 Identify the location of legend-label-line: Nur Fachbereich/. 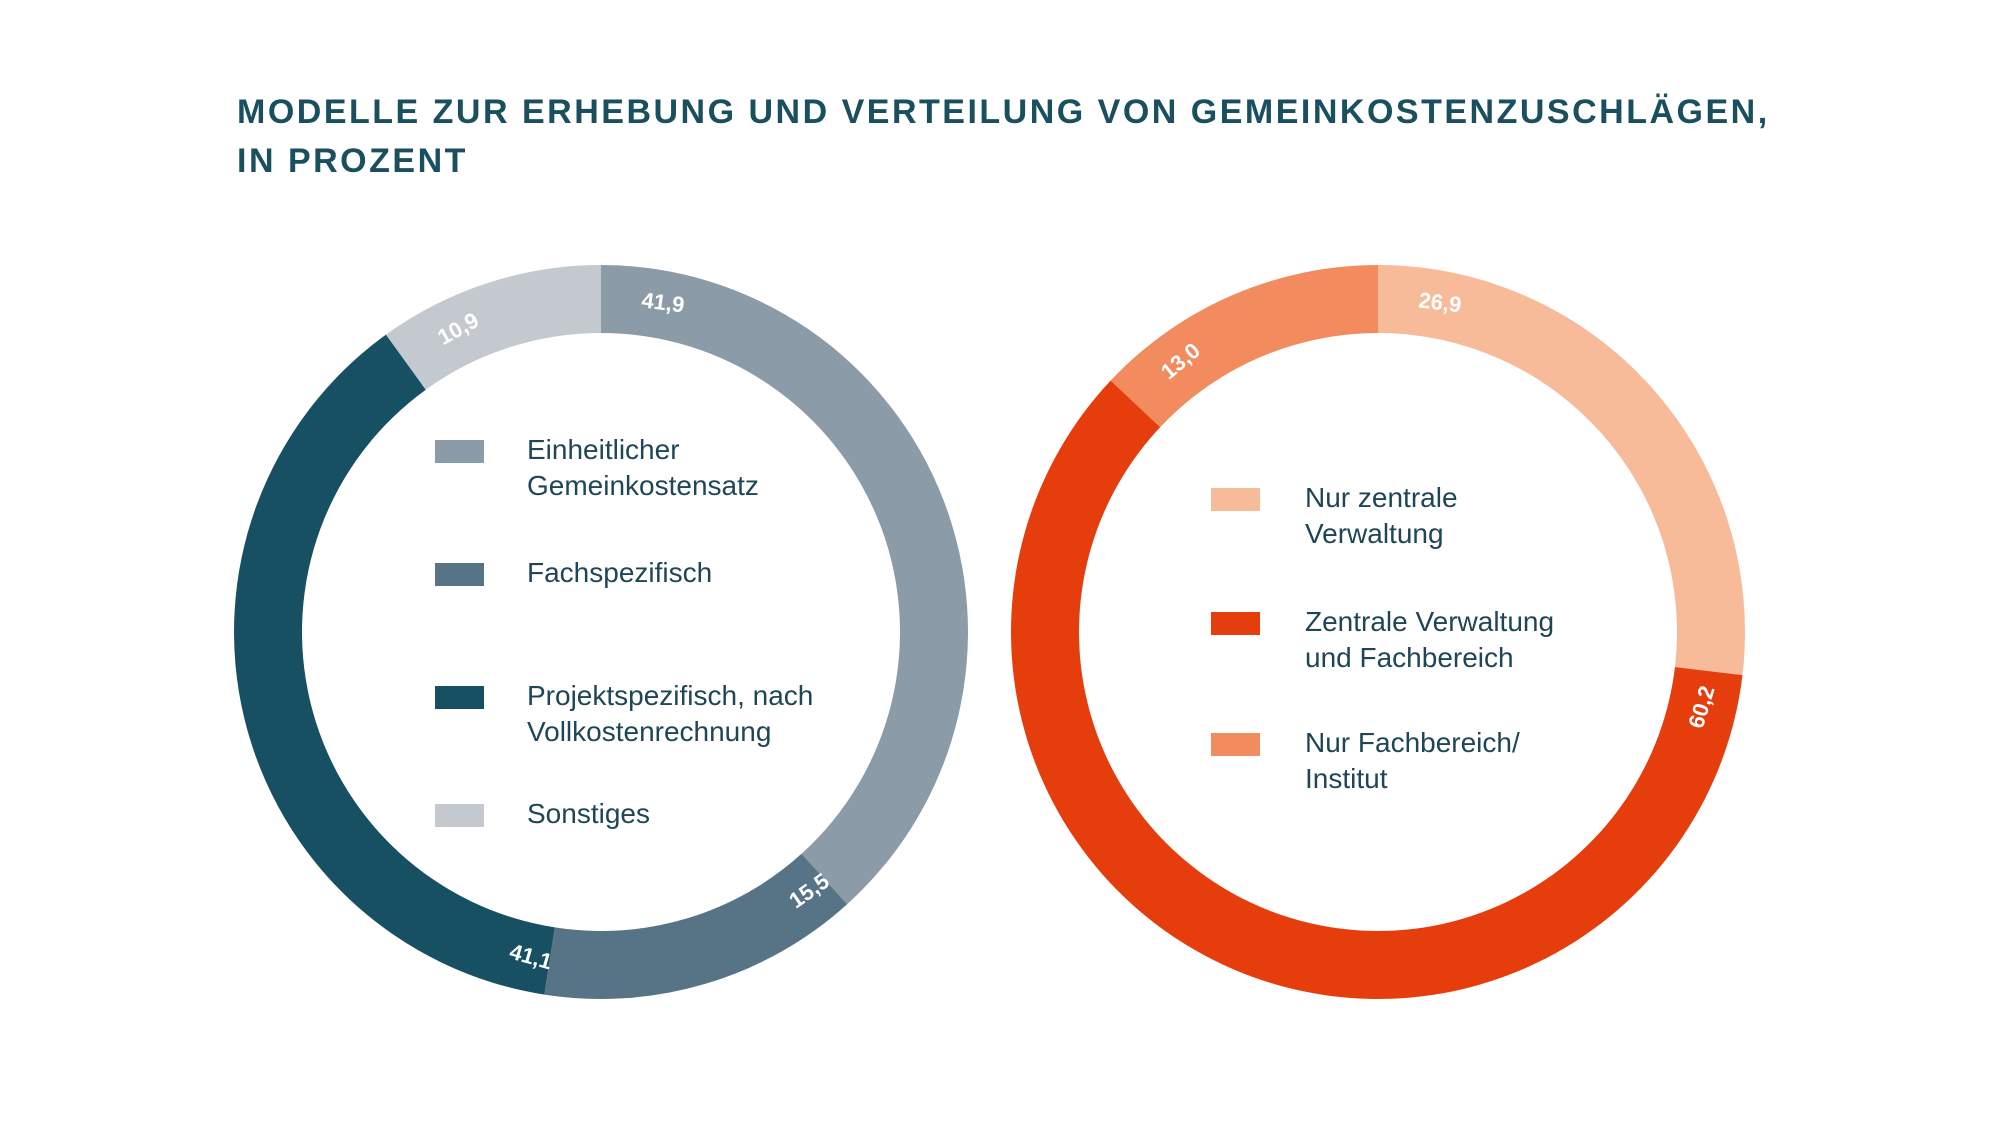
(1412, 742).